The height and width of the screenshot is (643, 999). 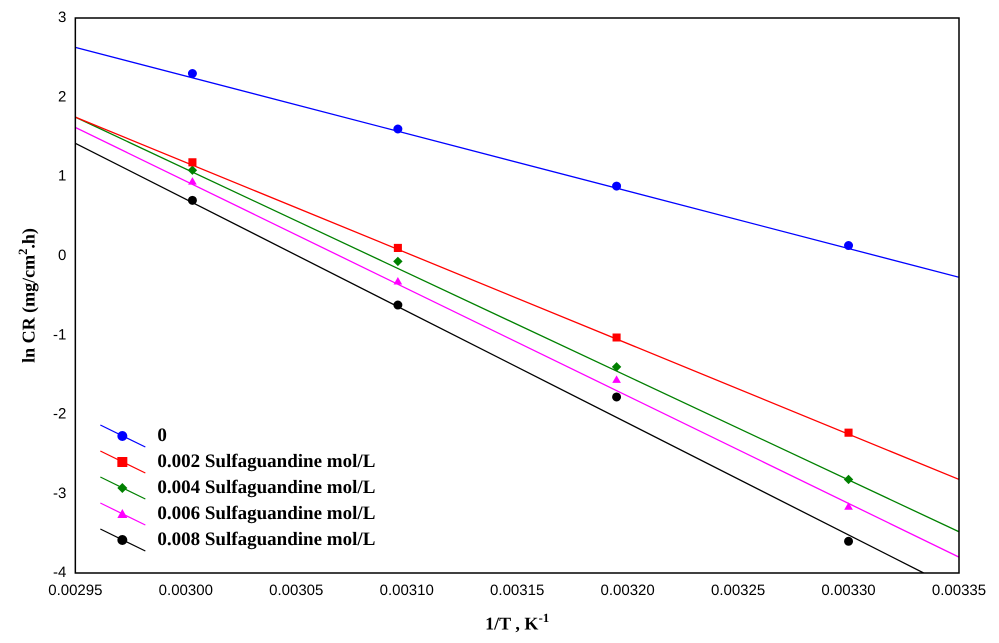 What do you see at coordinates (266, 513) in the screenshot?
I see `legend-label: 0.006 Sulfaguandine mol/L` at bounding box center [266, 513].